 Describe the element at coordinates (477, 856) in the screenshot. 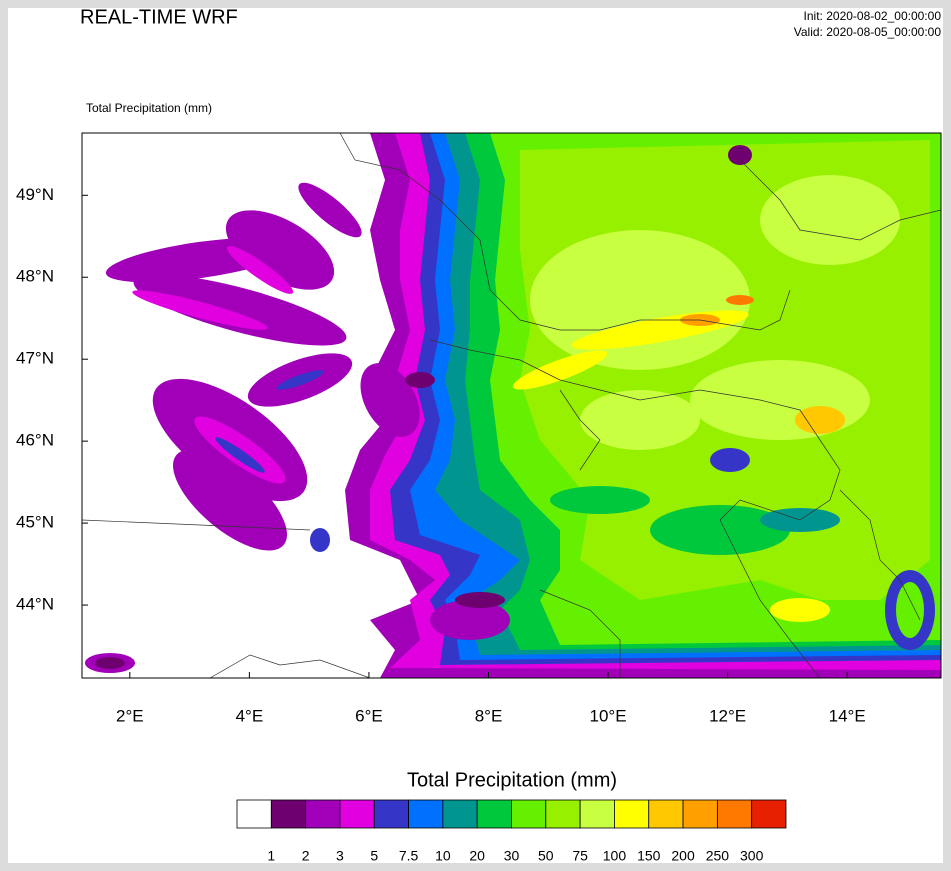

I see `colorbar-label: 20` at that location.